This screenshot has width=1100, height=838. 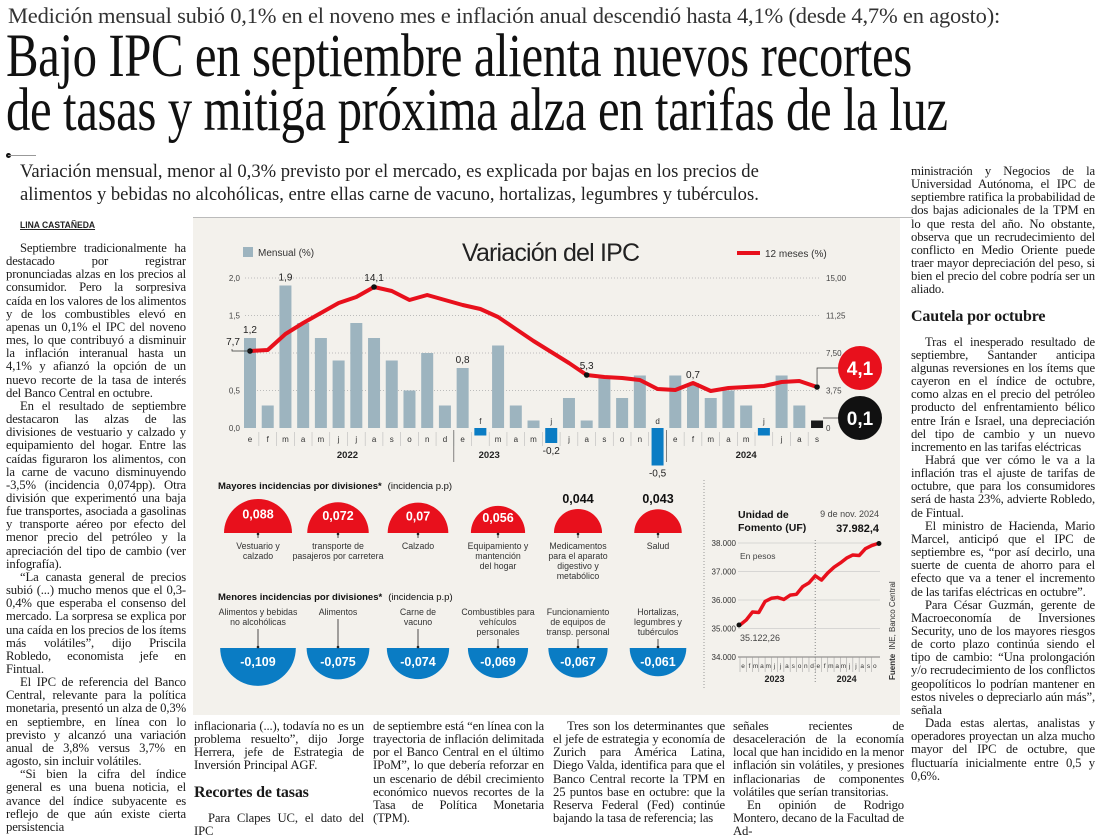 What do you see at coordinates (763, 421) in the screenshot?
I see `month-tick-label: j` at bounding box center [763, 421].